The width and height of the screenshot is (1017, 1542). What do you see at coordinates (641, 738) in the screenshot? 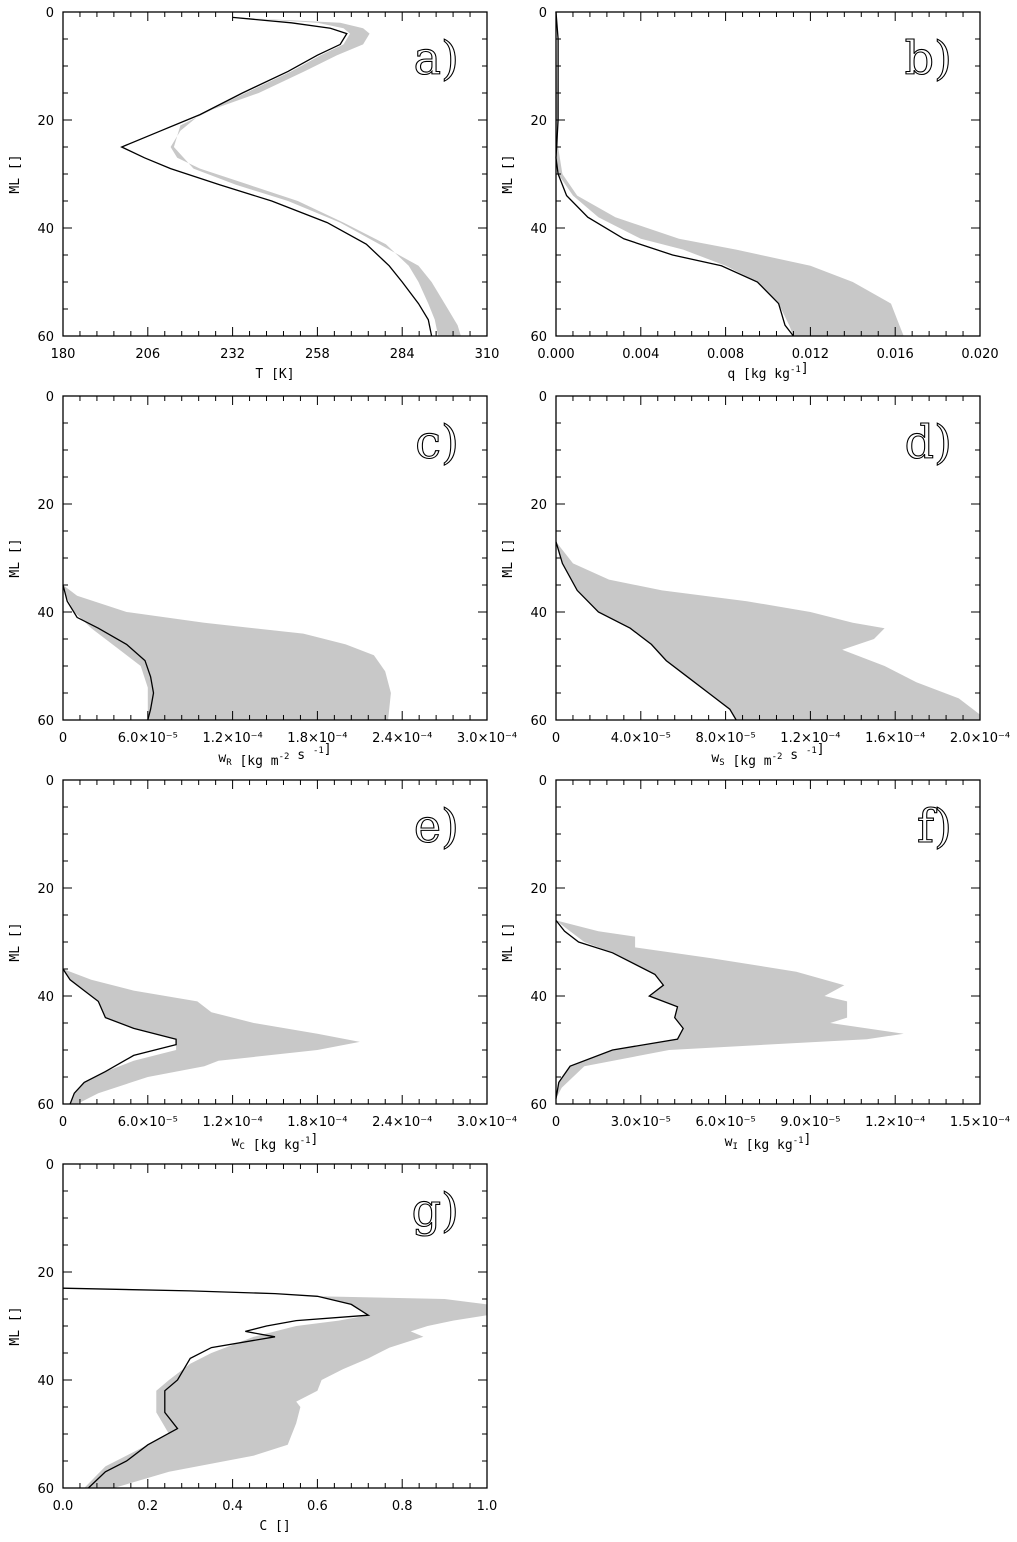
I see `x-tick-label: 4.0×10⁻⁵` at bounding box center [641, 738].